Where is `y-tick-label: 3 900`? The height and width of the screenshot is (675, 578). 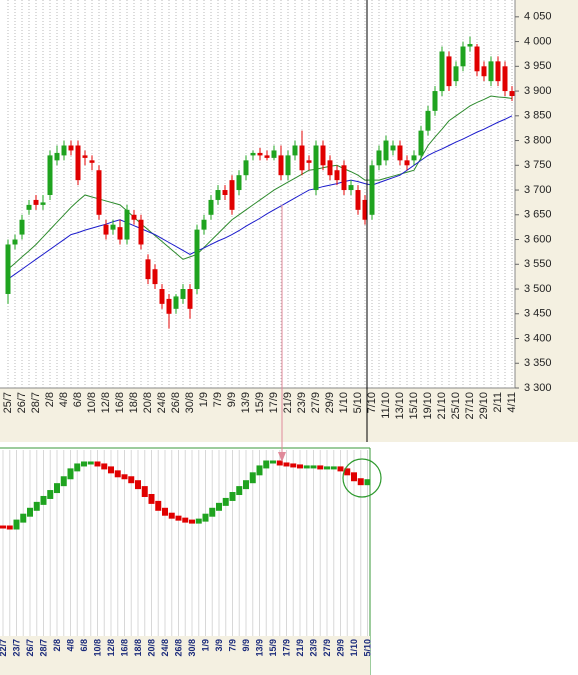
y-tick-label: 3 900 is located at coordinates (538, 91).